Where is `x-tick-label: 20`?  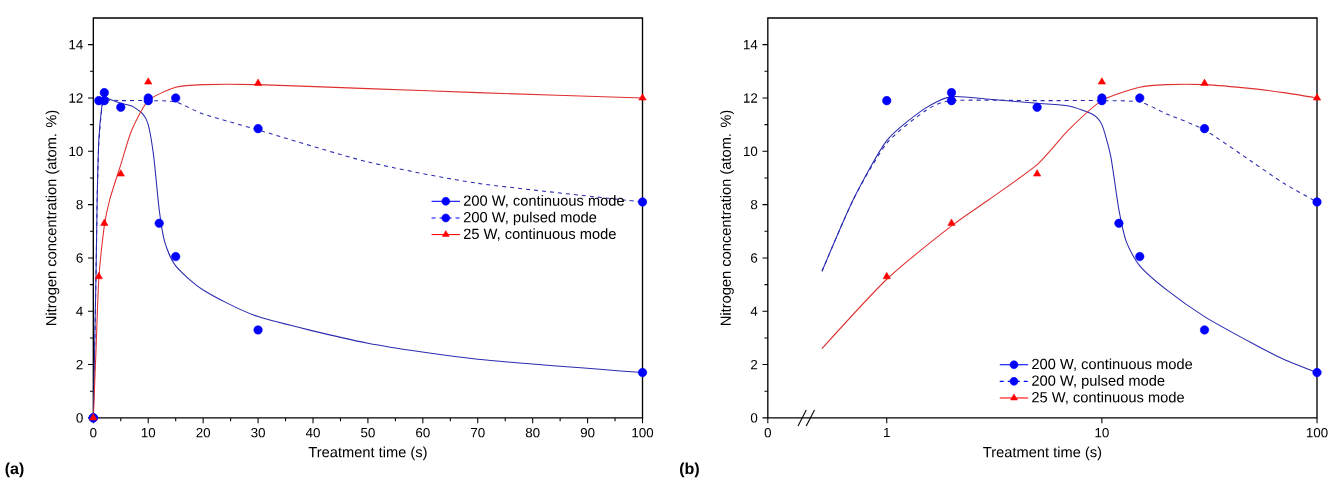
x-tick-label: 20 is located at coordinates (203, 433).